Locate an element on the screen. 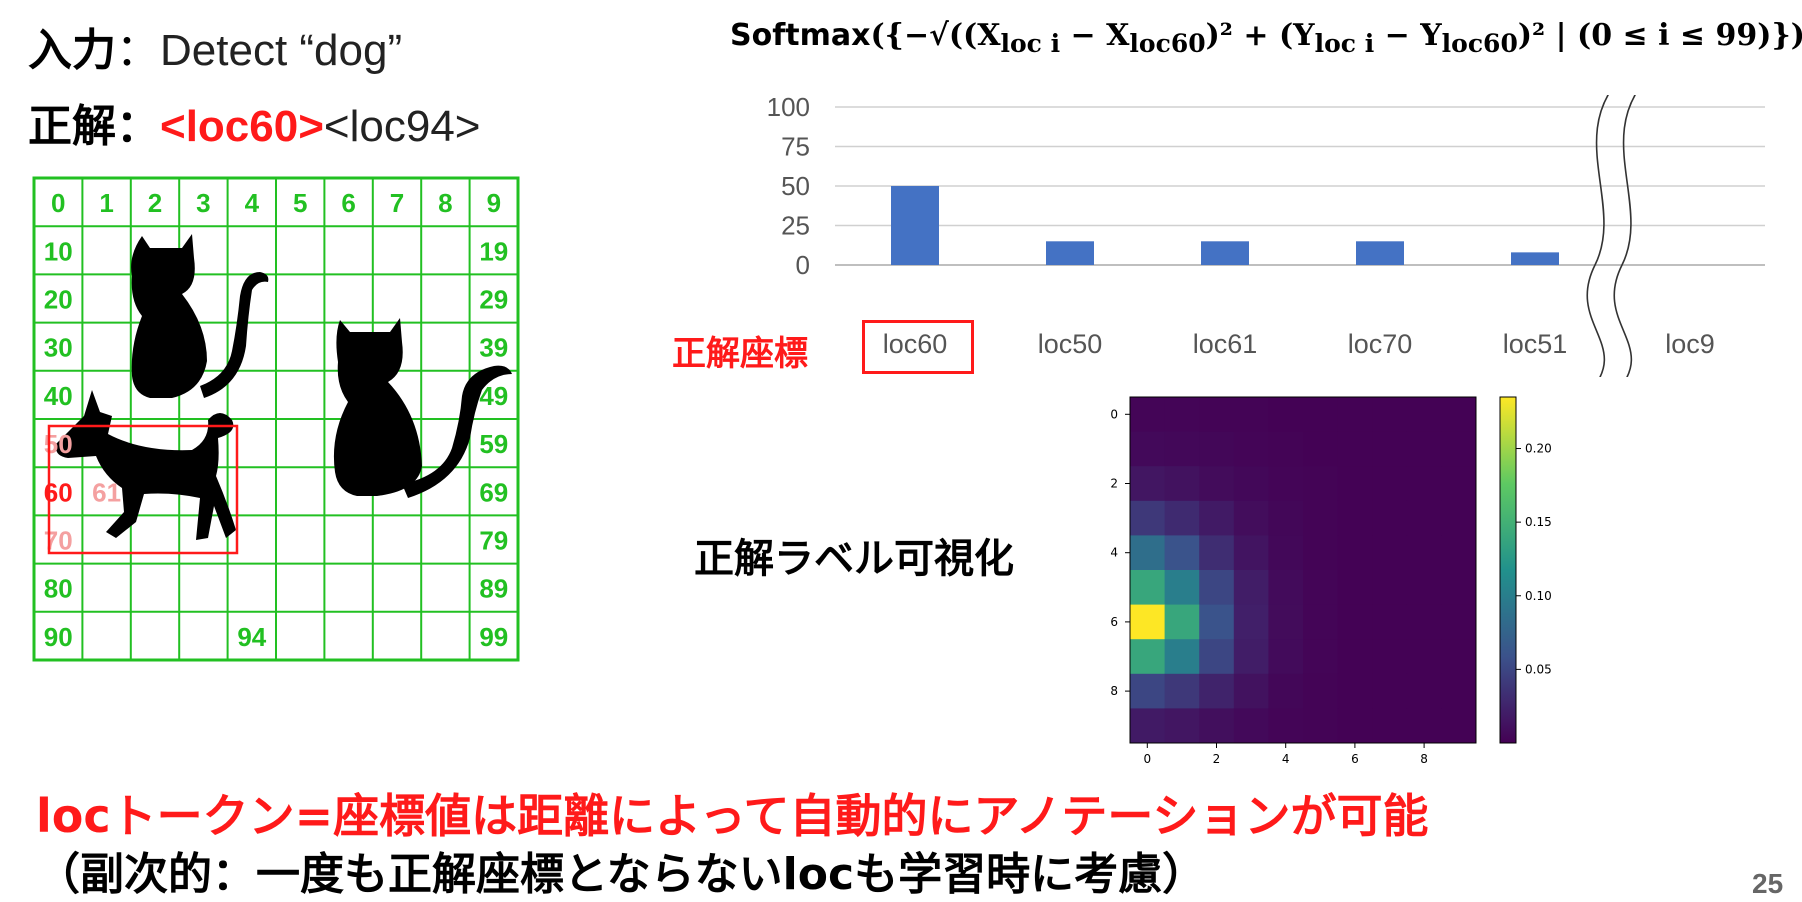 This screenshot has height=902, width=1802. formula-sq-plus-y: )² + (Y is located at coordinates (1260, 35).